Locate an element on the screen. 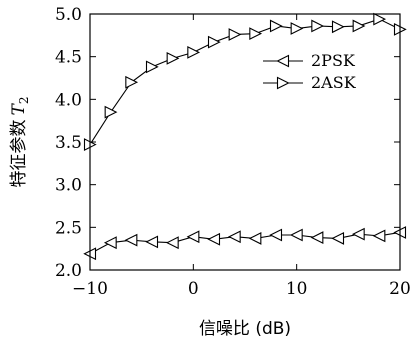  y-tick-label: 3.0 is located at coordinates (68, 186).